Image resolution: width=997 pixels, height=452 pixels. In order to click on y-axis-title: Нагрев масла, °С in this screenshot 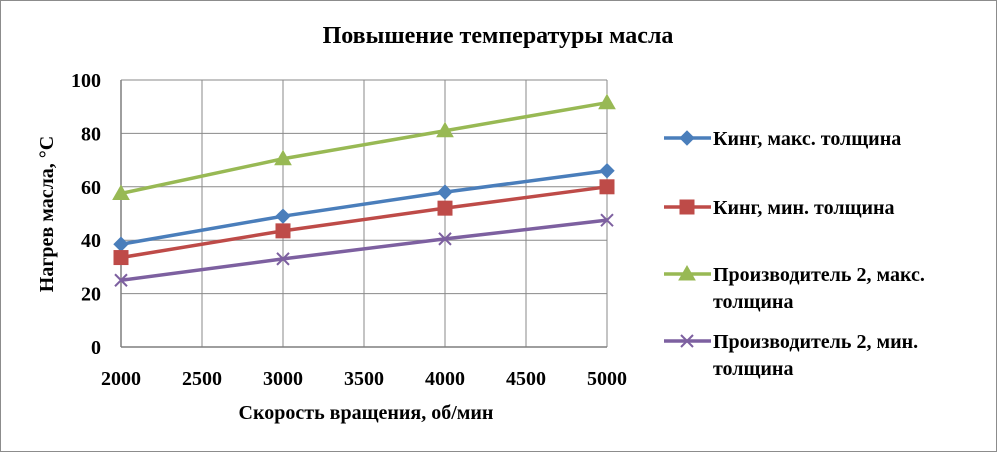, I will do `click(47, 214)`.